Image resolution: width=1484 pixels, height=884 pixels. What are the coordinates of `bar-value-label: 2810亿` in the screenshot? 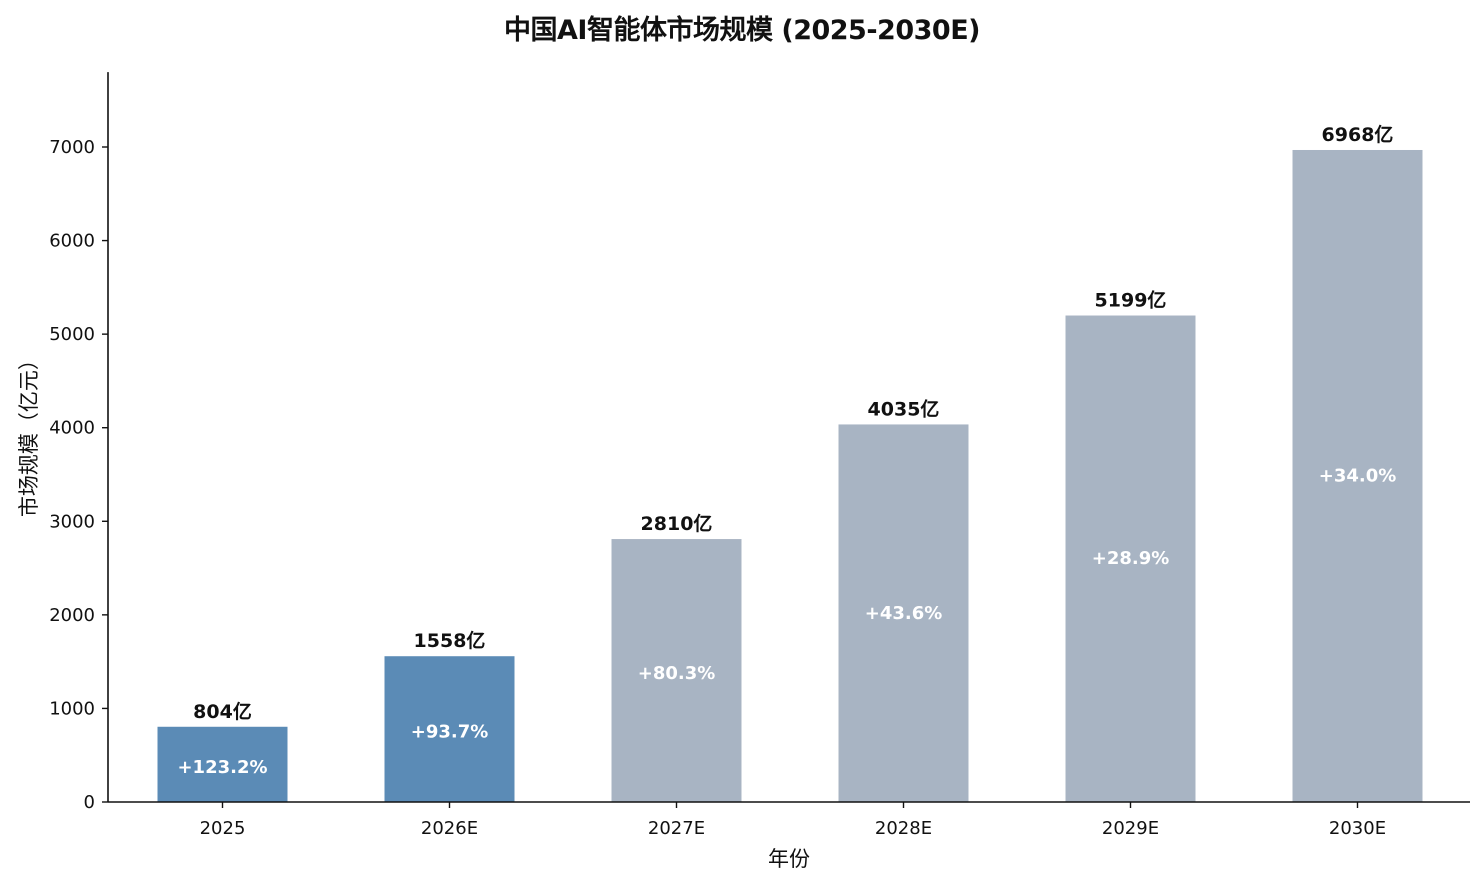 It's located at (677, 523).